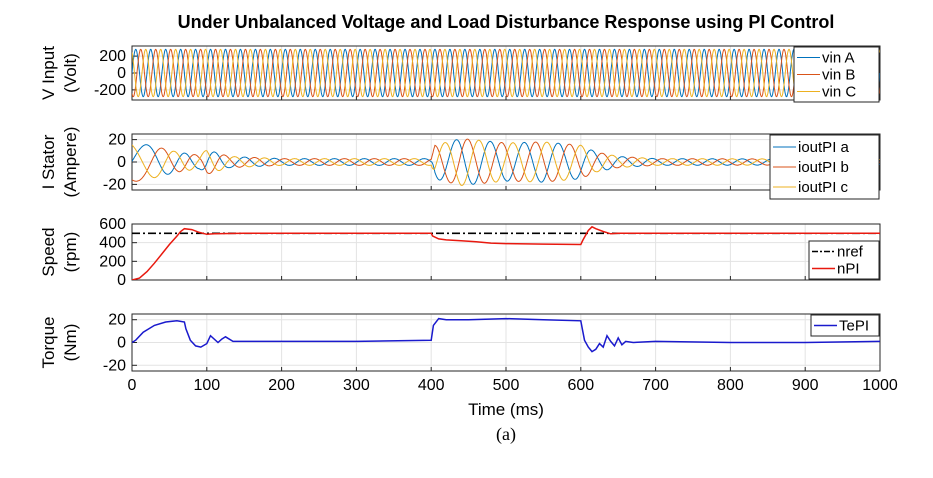  Describe the element at coordinates (48, 343) in the screenshot. I see `y-axis-label: Torque` at that location.